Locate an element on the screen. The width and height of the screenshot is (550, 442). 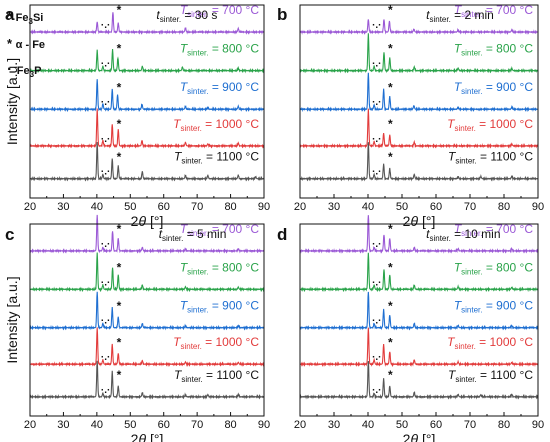
y-axis-title: Intensity [a.u.] is located at coordinates (12, 319).